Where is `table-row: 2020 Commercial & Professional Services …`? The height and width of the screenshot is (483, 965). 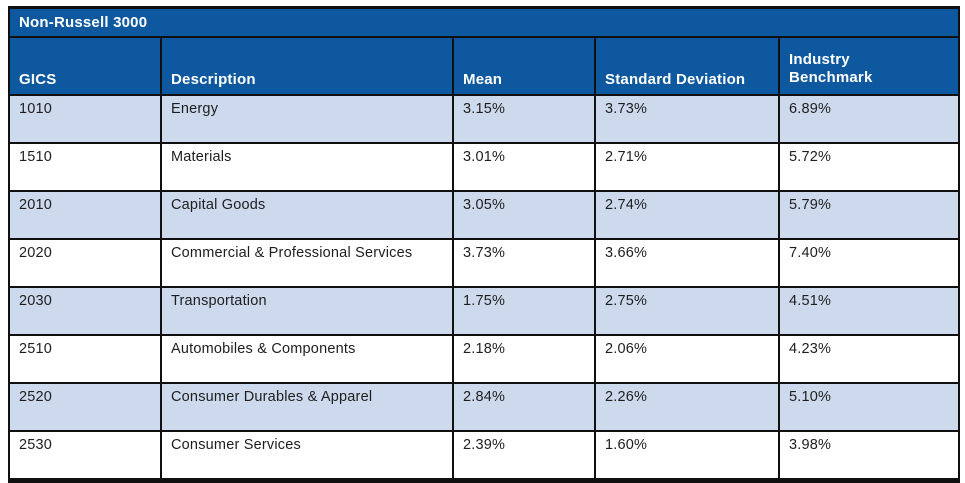 table-row: 2020 Commercial & Professional Services … is located at coordinates (484, 263).